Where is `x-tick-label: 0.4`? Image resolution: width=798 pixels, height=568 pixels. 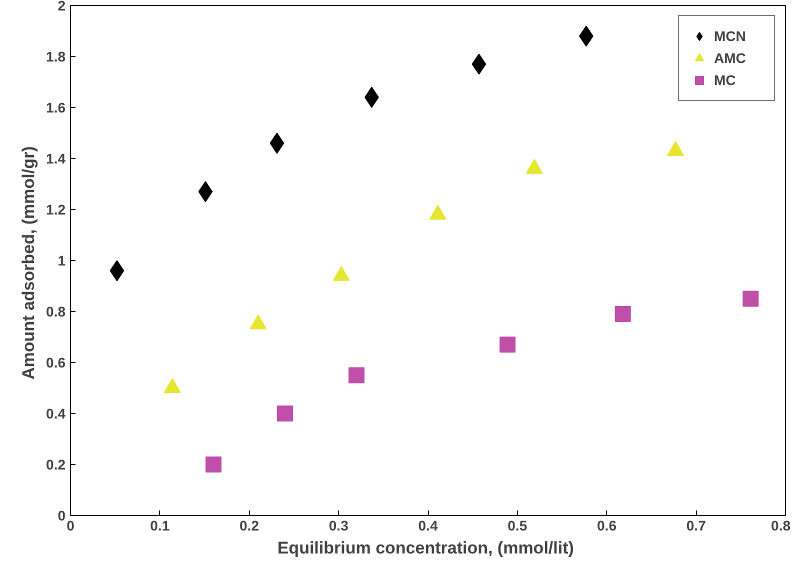 x-tick-label: 0.4 is located at coordinates (428, 526).